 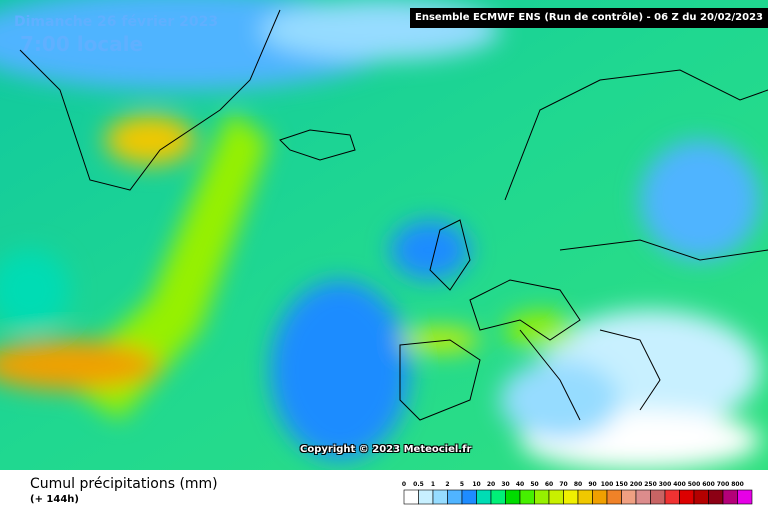 I want to click on copyright: Copyright © 2023 Meteociel.fr, so click(x=386, y=449).